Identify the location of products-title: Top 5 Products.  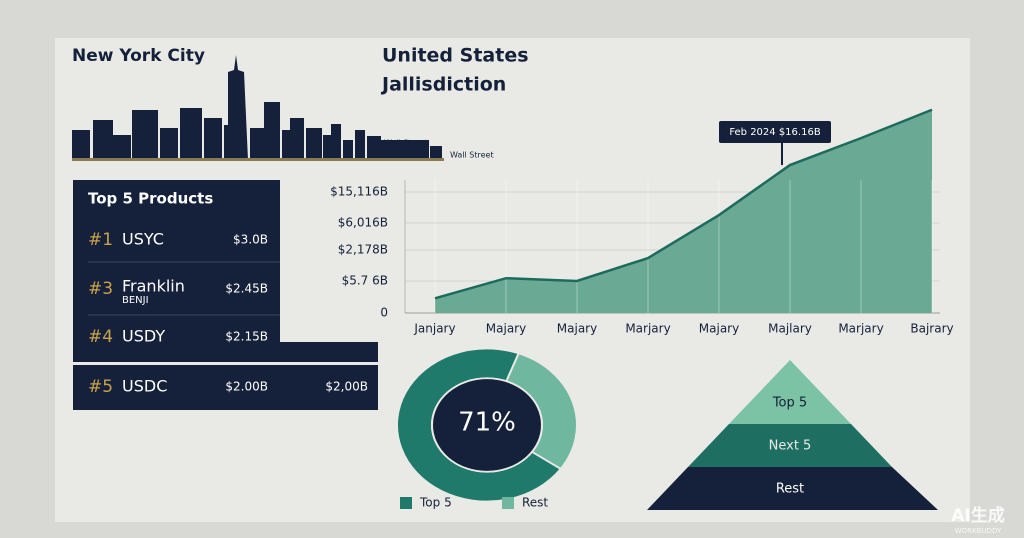
(150, 199).